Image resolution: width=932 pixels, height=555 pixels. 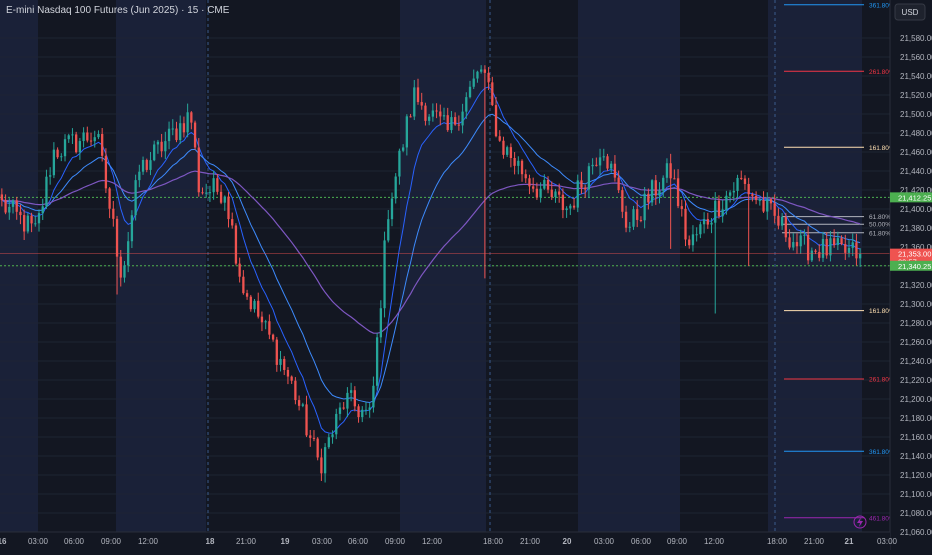 What do you see at coordinates (860, 522) in the screenshot?
I see `lightning-icon` at bounding box center [860, 522].